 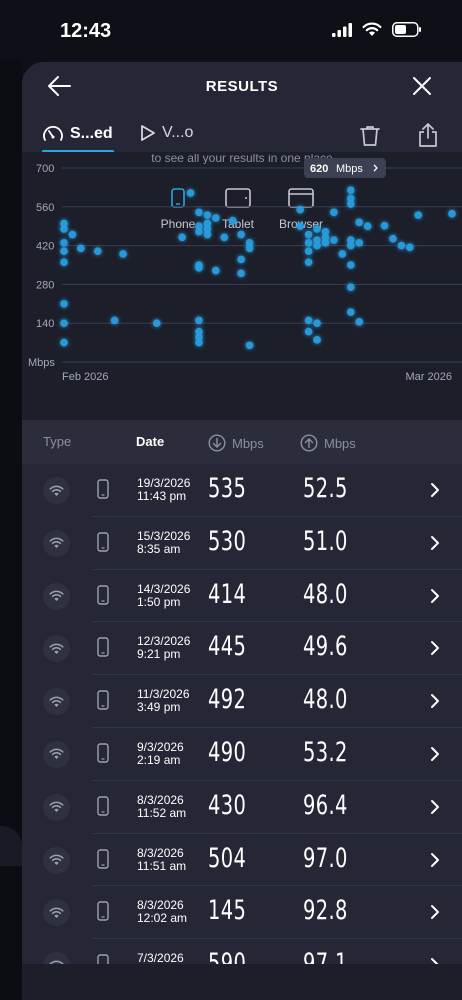 I want to click on close-icon, so click(x=422, y=86).